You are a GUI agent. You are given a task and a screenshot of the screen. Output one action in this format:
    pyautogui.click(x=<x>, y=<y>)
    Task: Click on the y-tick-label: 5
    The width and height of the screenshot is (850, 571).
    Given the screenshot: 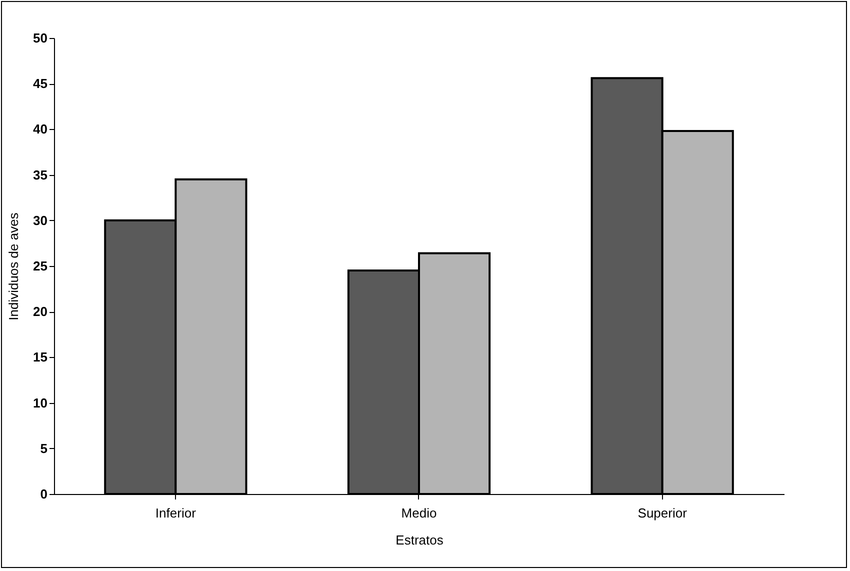 What is the action you would take?
    pyautogui.click(x=44, y=448)
    